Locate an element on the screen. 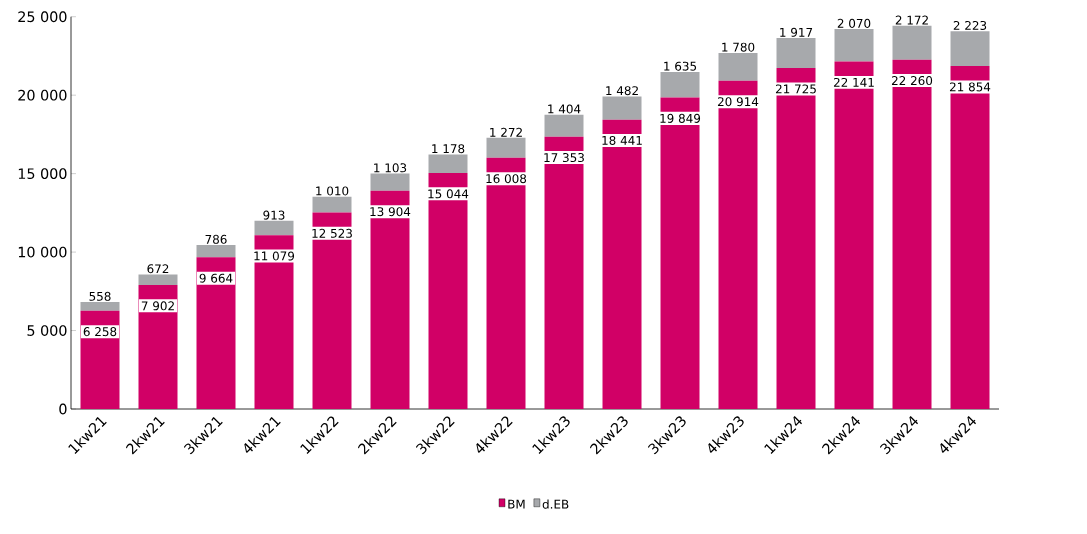  data-label: 7 902 is located at coordinates (157, 306).